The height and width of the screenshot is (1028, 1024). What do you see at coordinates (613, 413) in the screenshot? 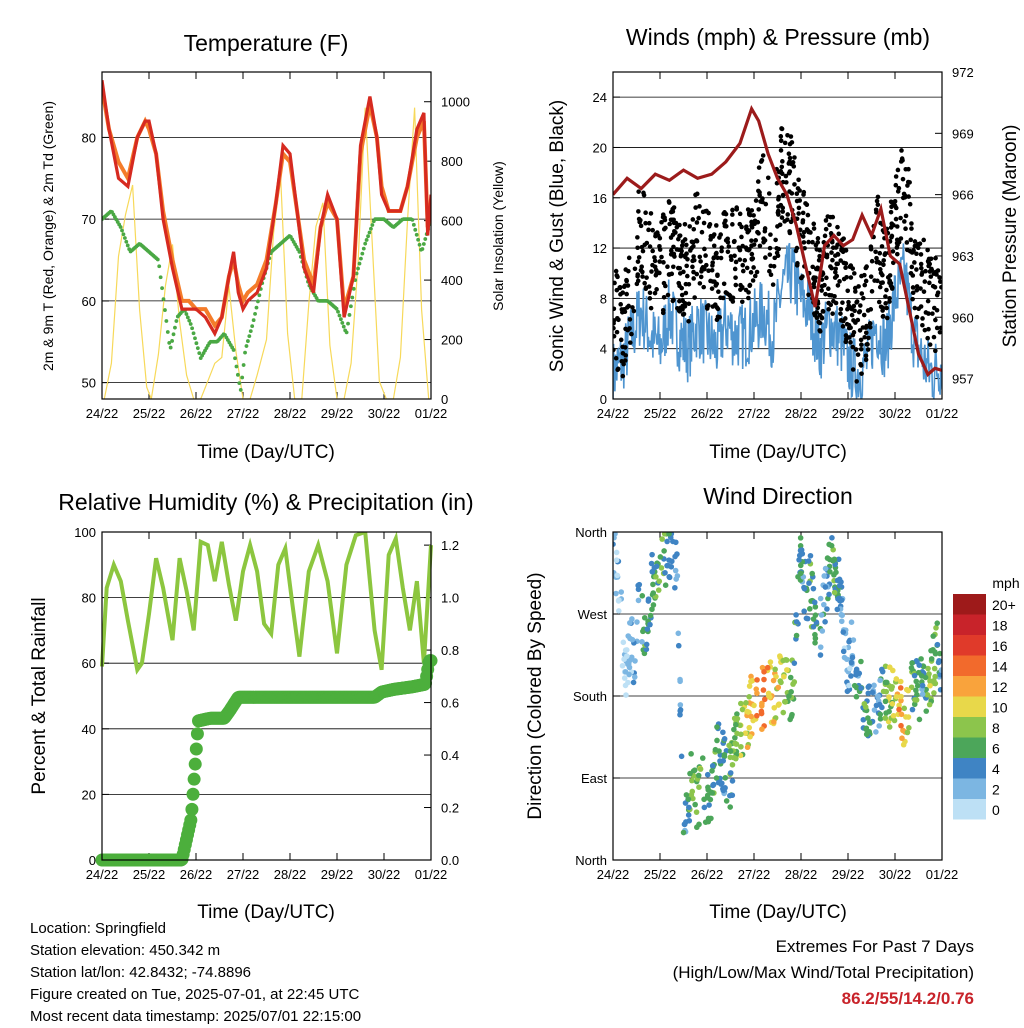
I see `x-tick-label: 24/22` at bounding box center [613, 413].